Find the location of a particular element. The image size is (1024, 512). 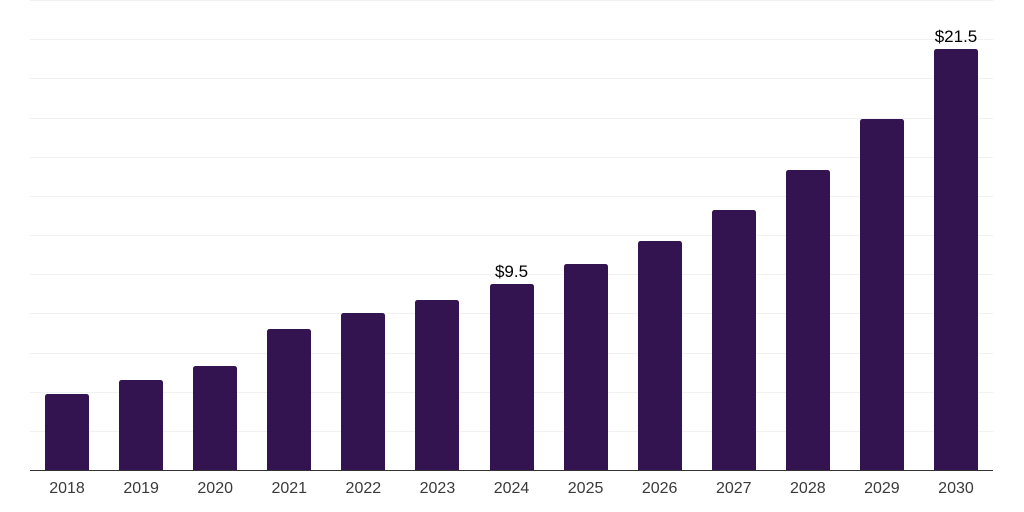

bar-2026 is located at coordinates (659, 355).